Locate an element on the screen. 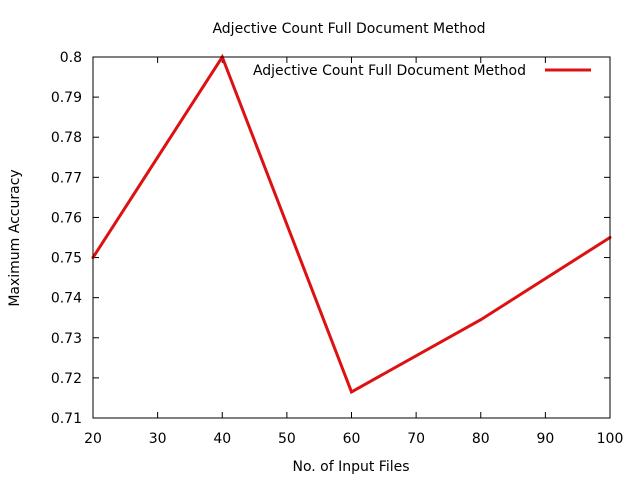  x-tick-label: 40 is located at coordinates (222, 439).